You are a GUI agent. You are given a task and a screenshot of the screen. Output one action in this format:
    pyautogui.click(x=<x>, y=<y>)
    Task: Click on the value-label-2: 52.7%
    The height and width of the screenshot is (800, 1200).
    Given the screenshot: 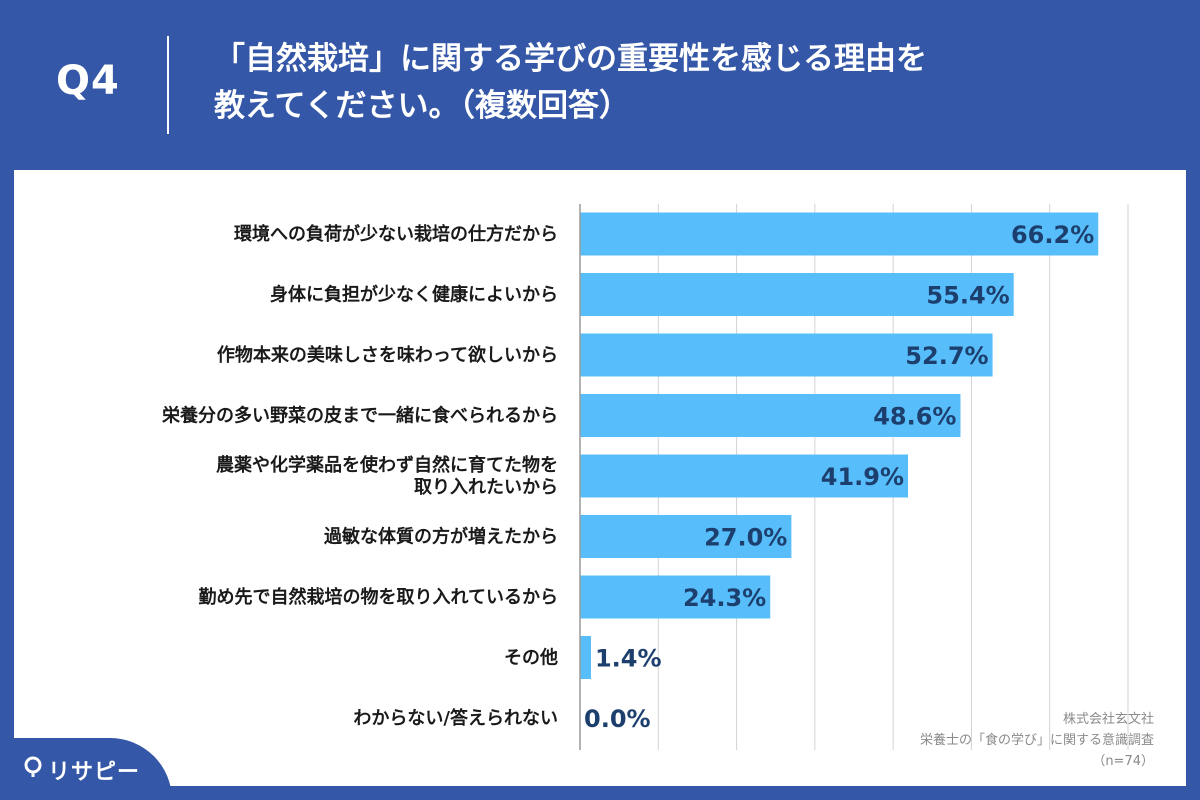 What is the action you would take?
    pyautogui.click(x=946, y=356)
    